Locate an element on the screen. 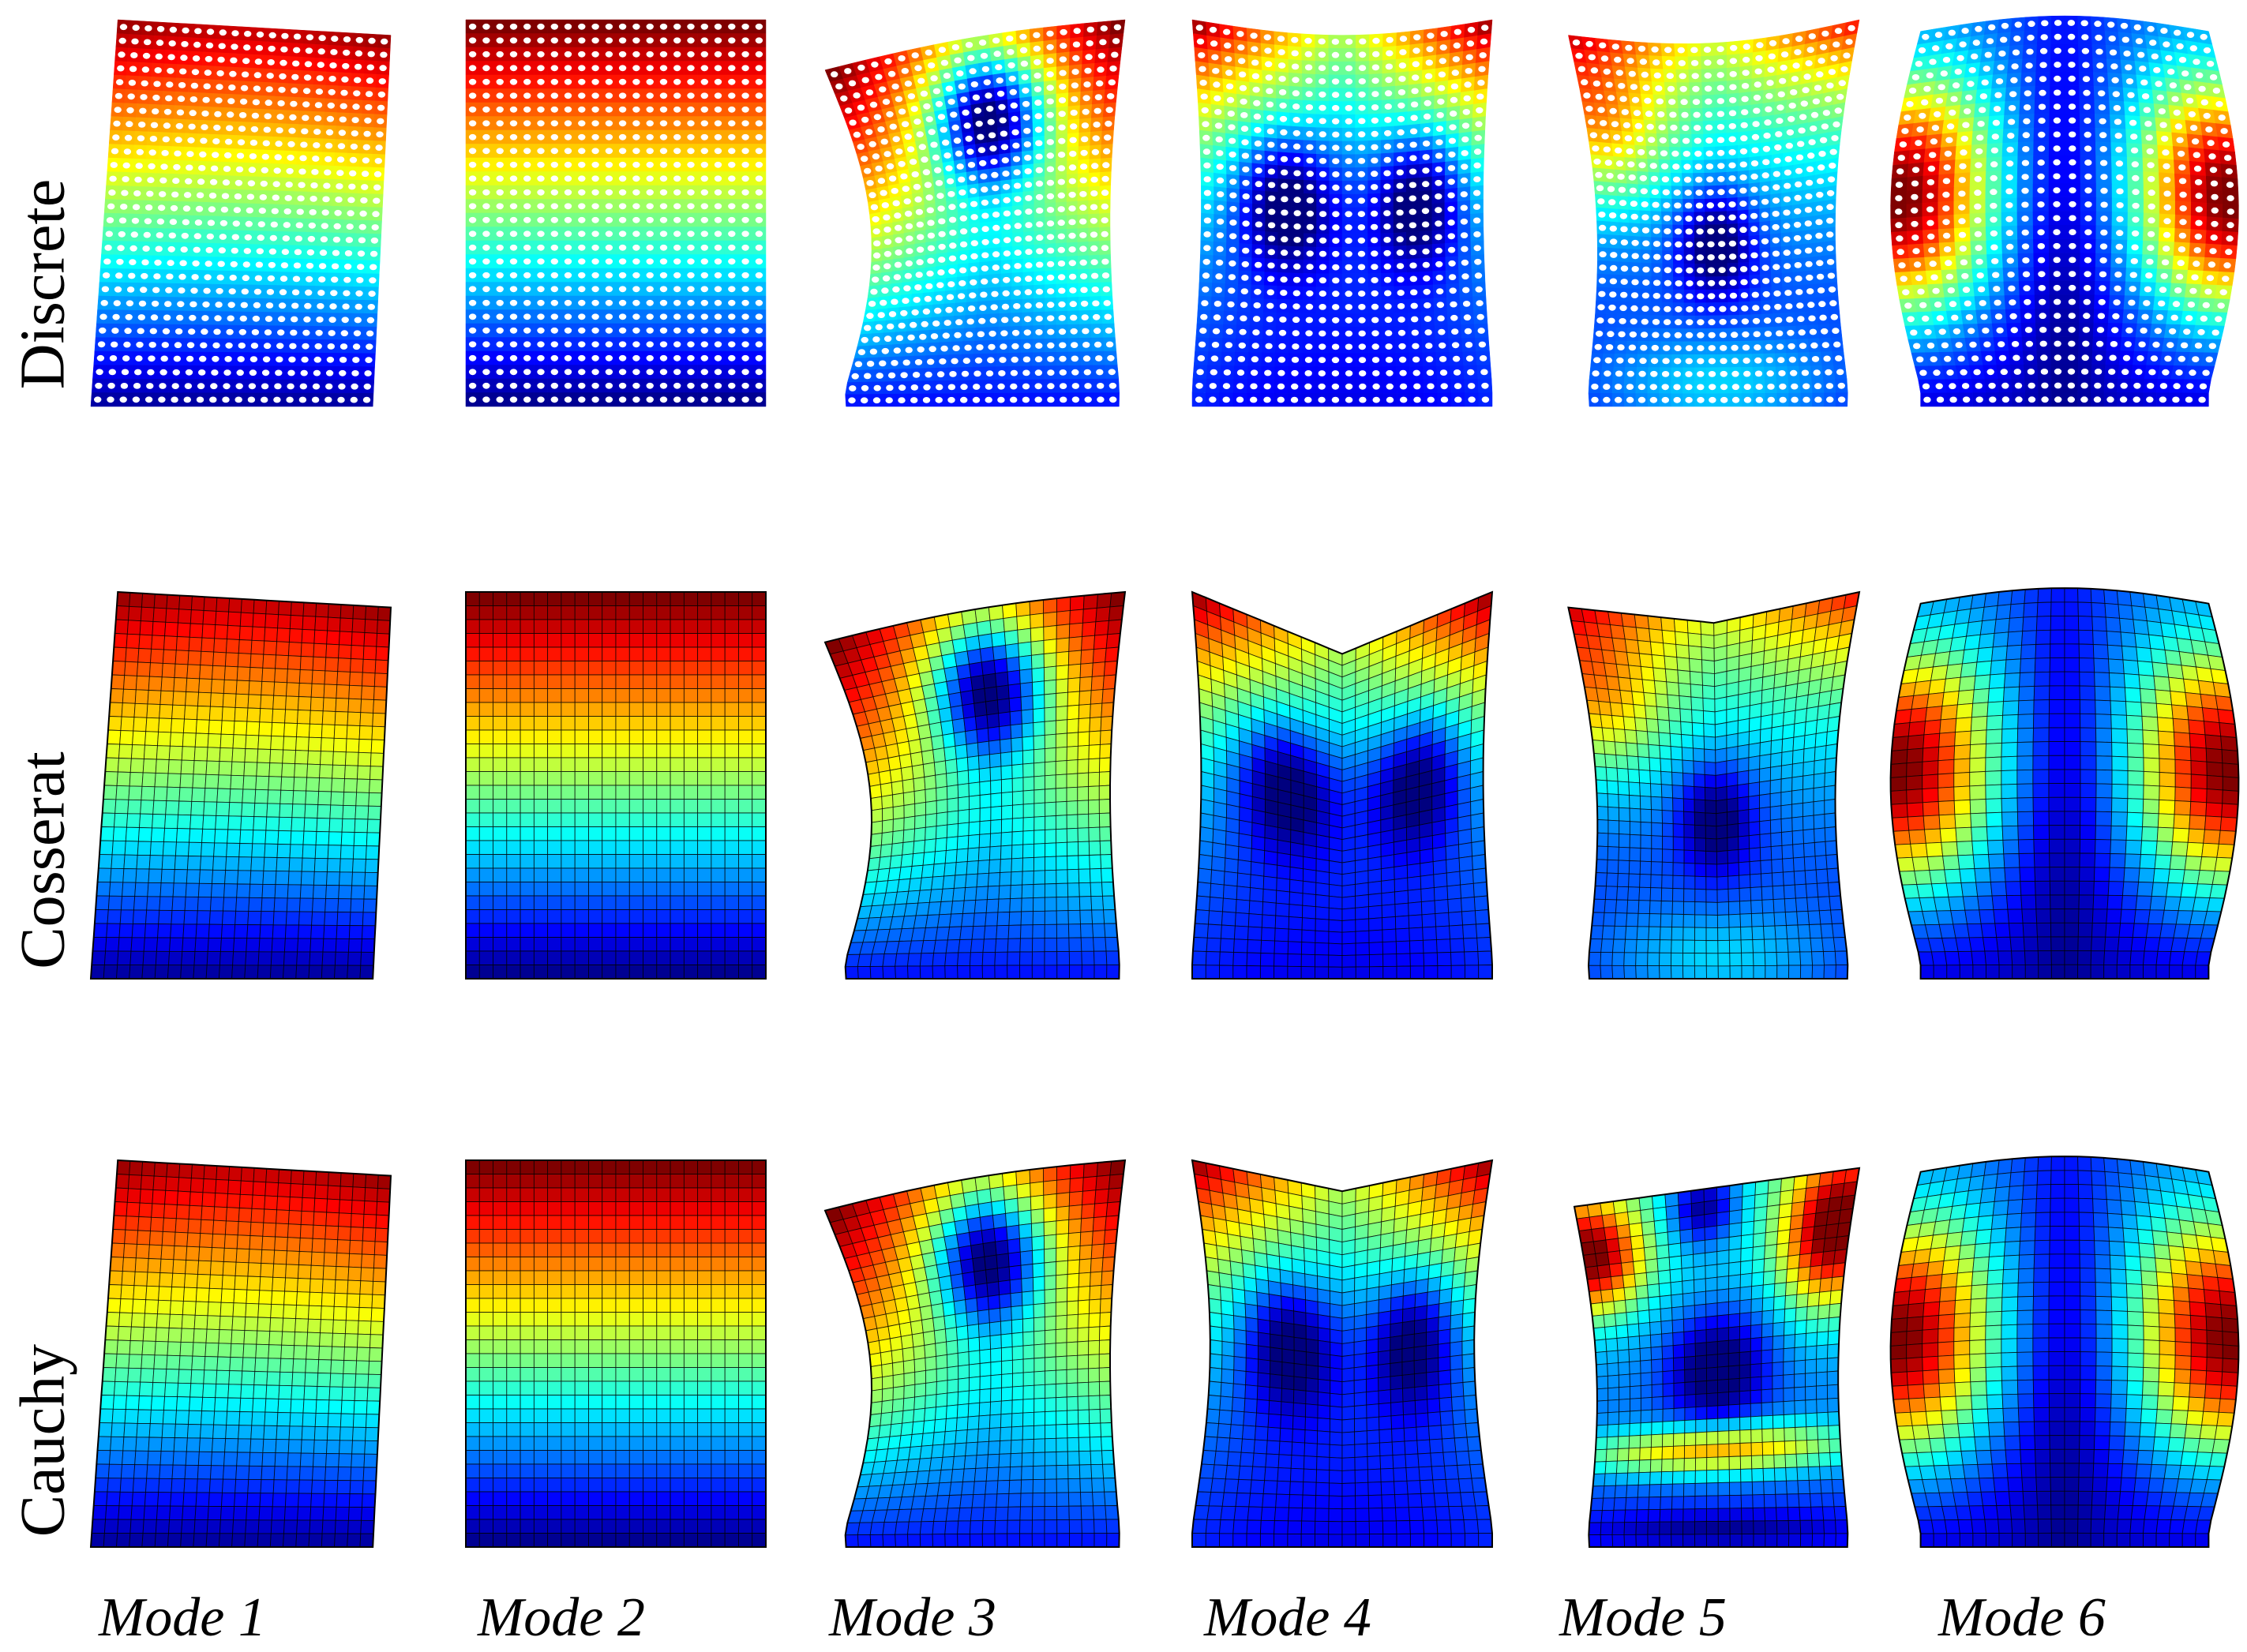 This screenshot has width=2247, height=1652. row-label-cauchy: Cauchy is located at coordinates (43, 1440).